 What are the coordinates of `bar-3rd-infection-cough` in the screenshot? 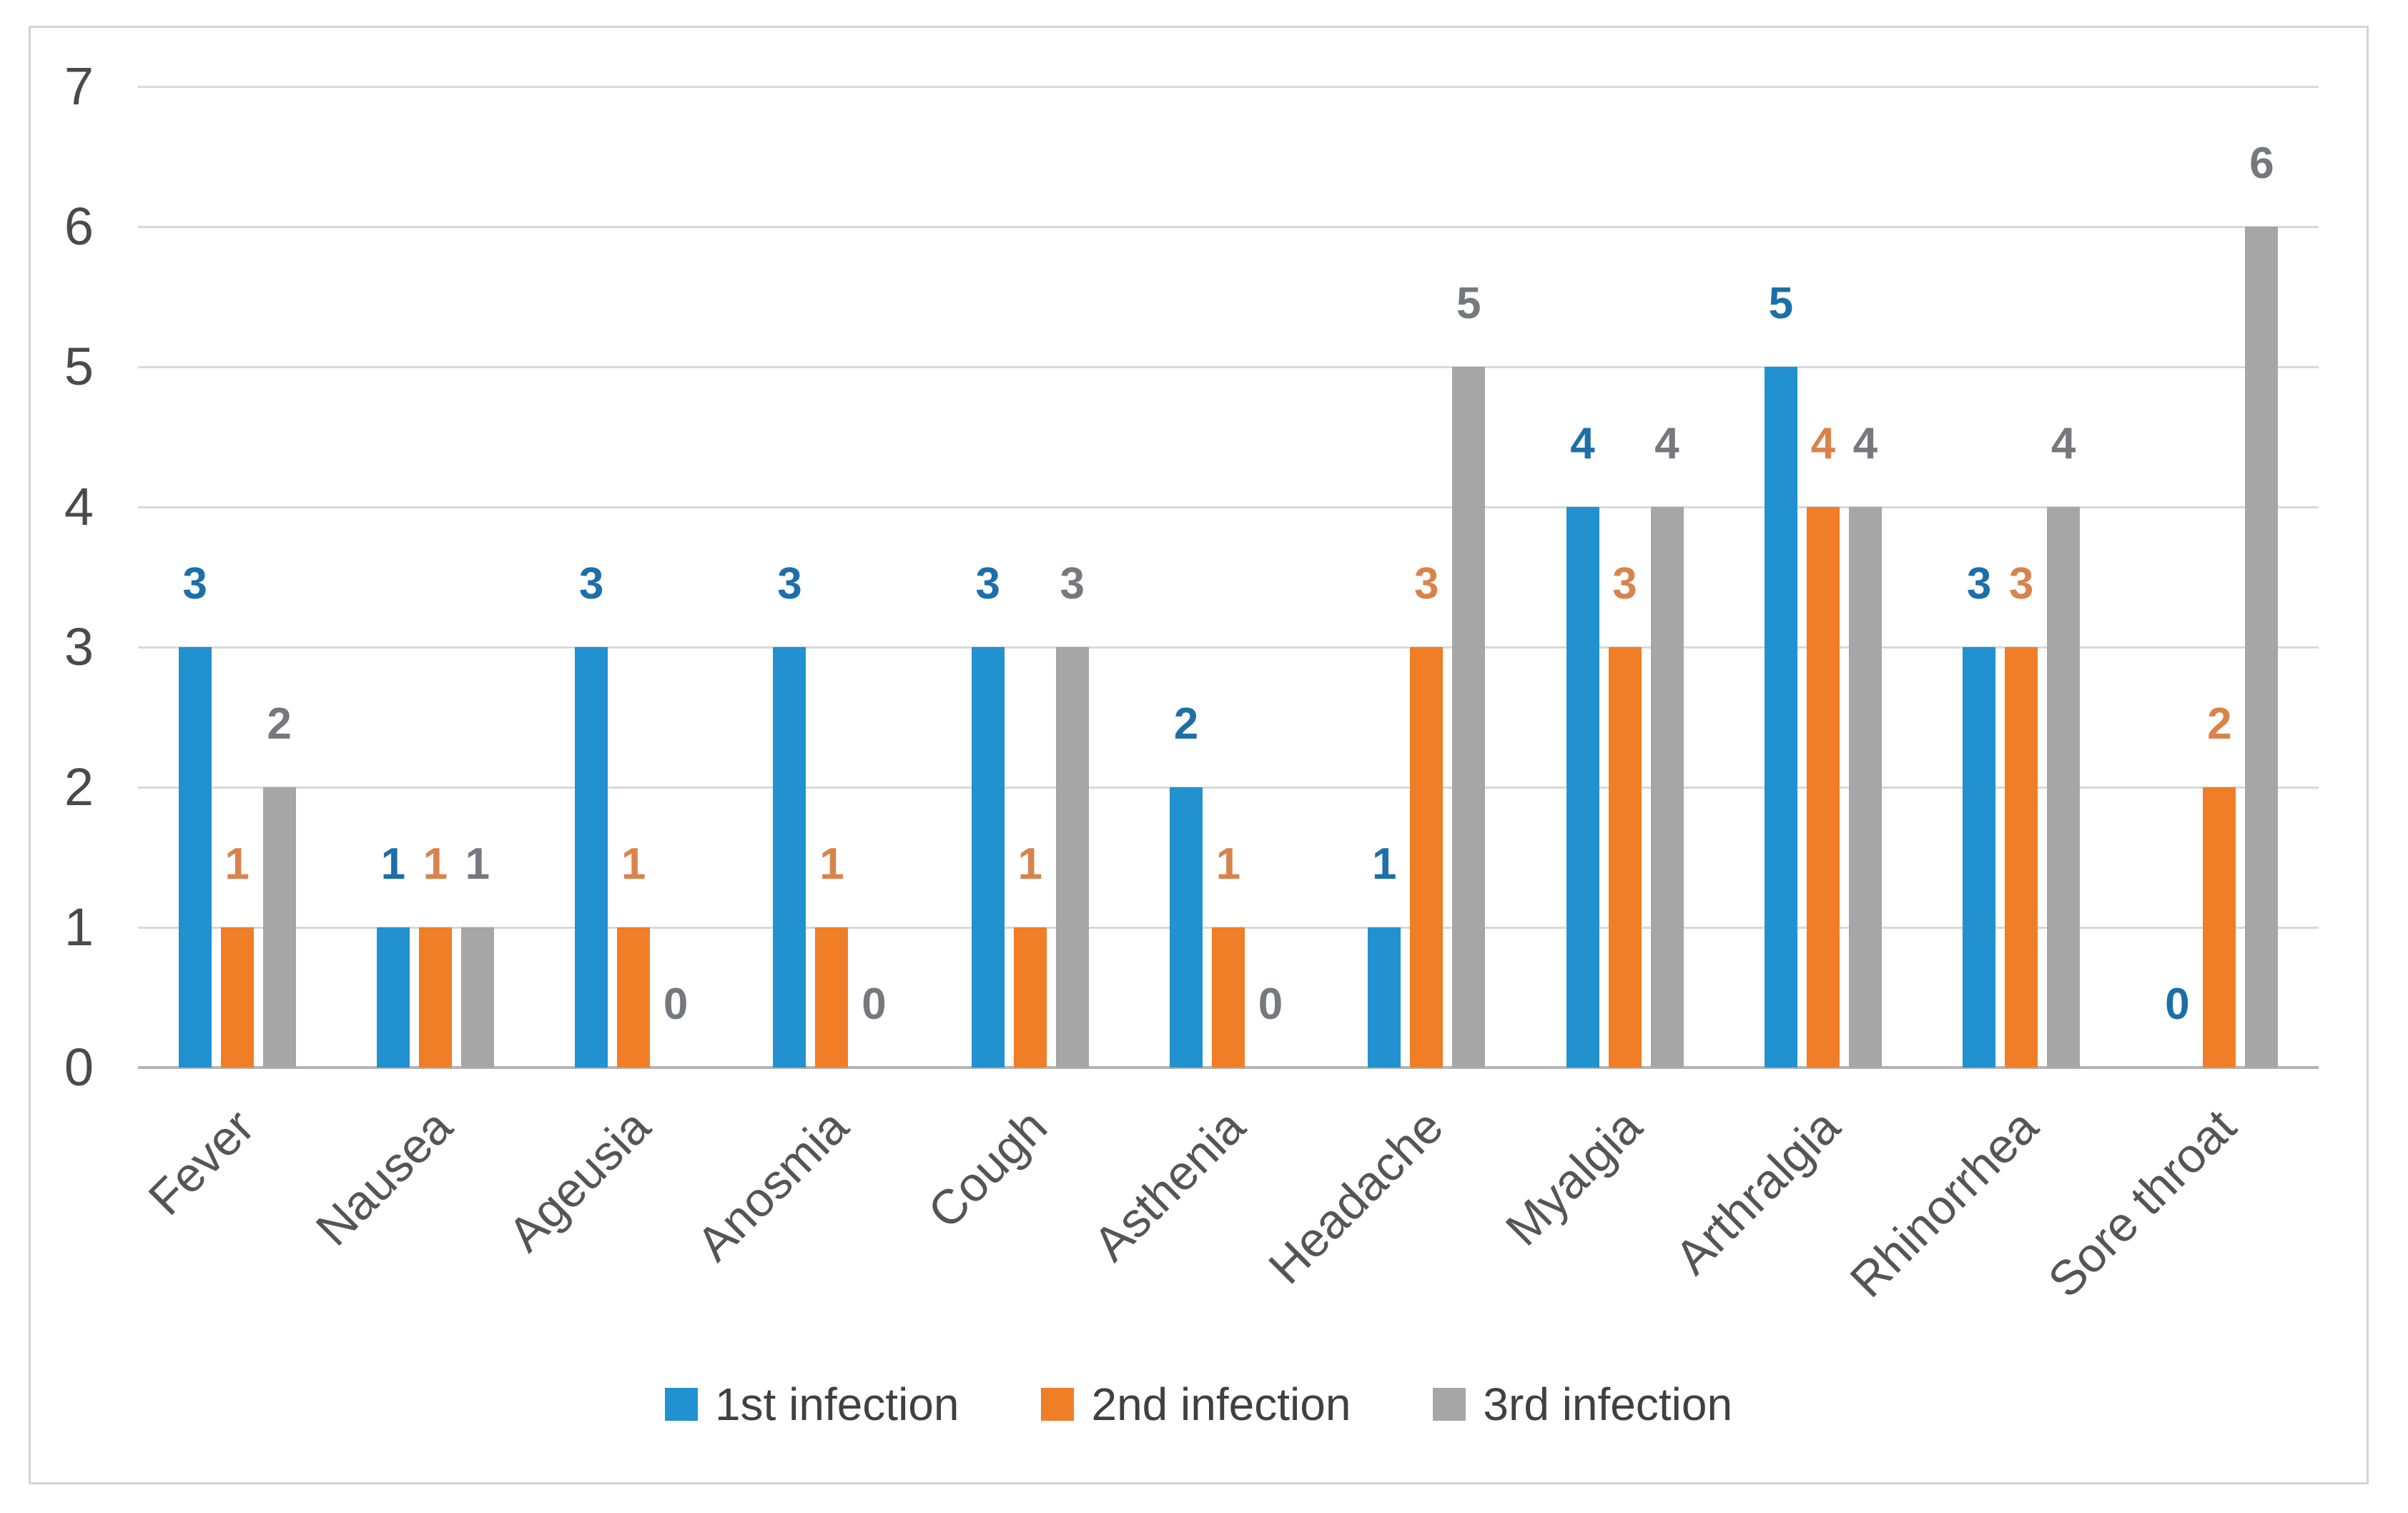 It's located at (1072, 858).